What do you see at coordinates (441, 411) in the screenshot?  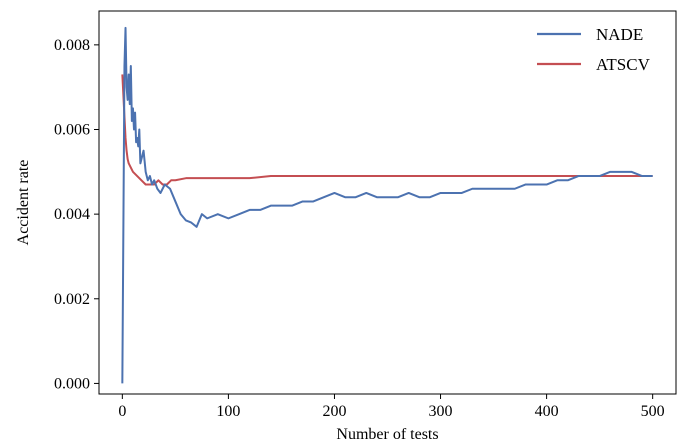 I see `x-tick-label: 300` at bounding box center [441, 411].